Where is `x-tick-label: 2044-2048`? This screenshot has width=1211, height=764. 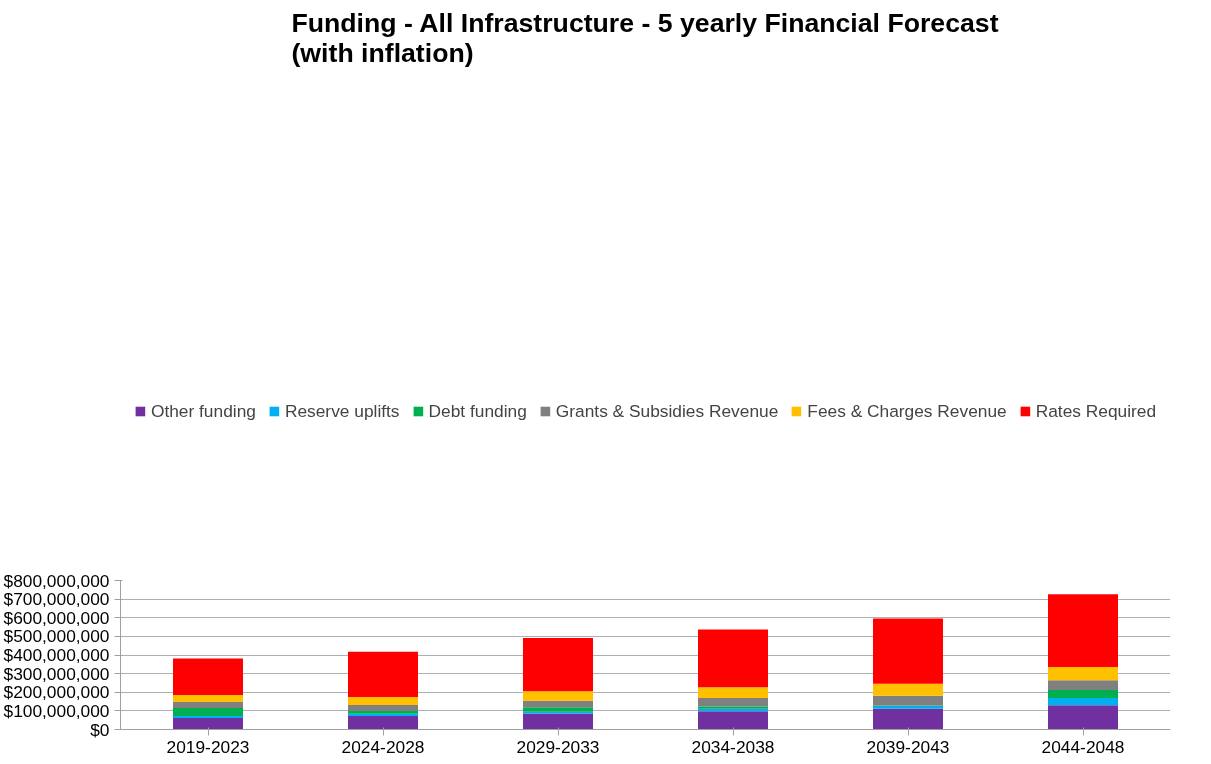
x-tick-label: 2044-2048 is located at coordinates (1083, 746).